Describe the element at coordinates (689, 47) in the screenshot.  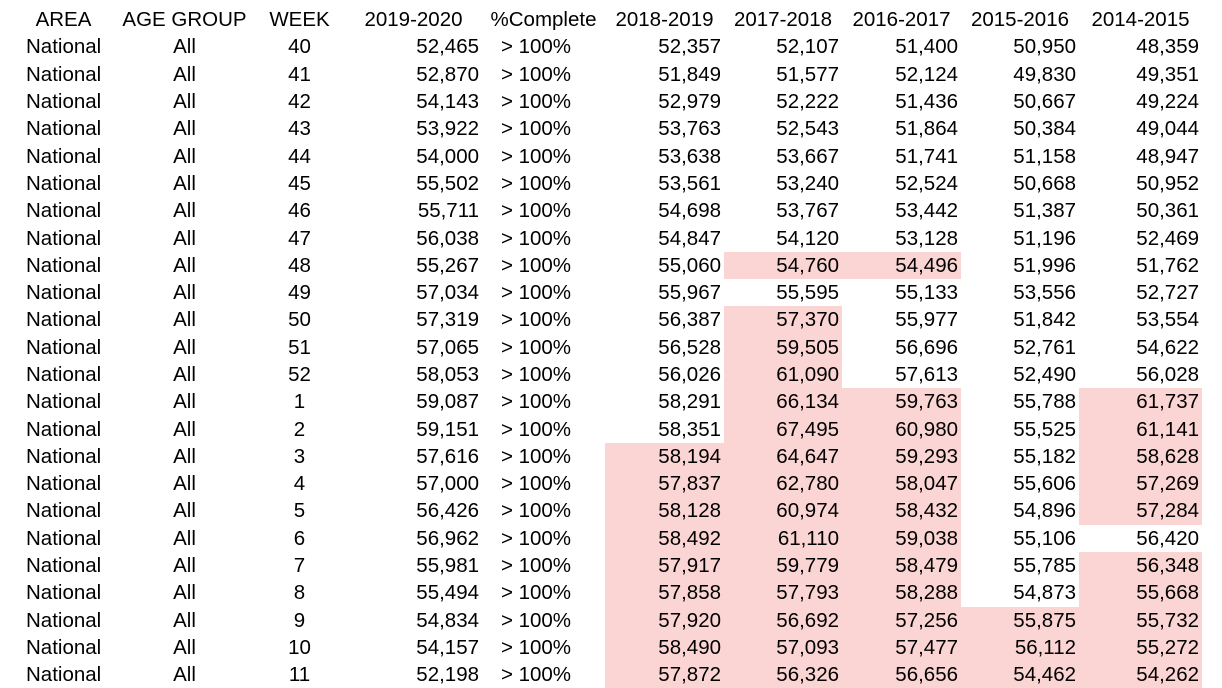
I see `cell-2018-2019: 52,357` at that location.